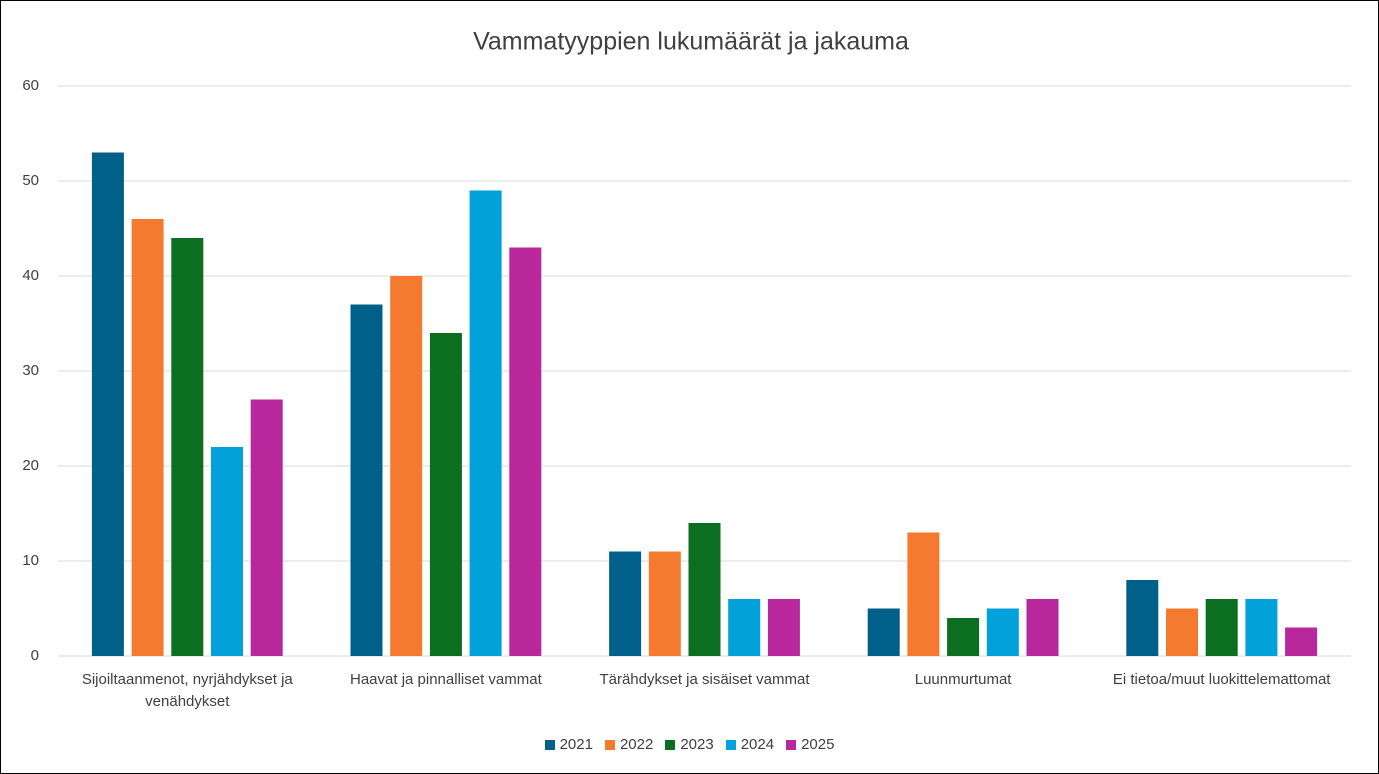  Describe the element at coordinates (636, 744) in the screenshot. I see `legend-label: 2022` at that location.